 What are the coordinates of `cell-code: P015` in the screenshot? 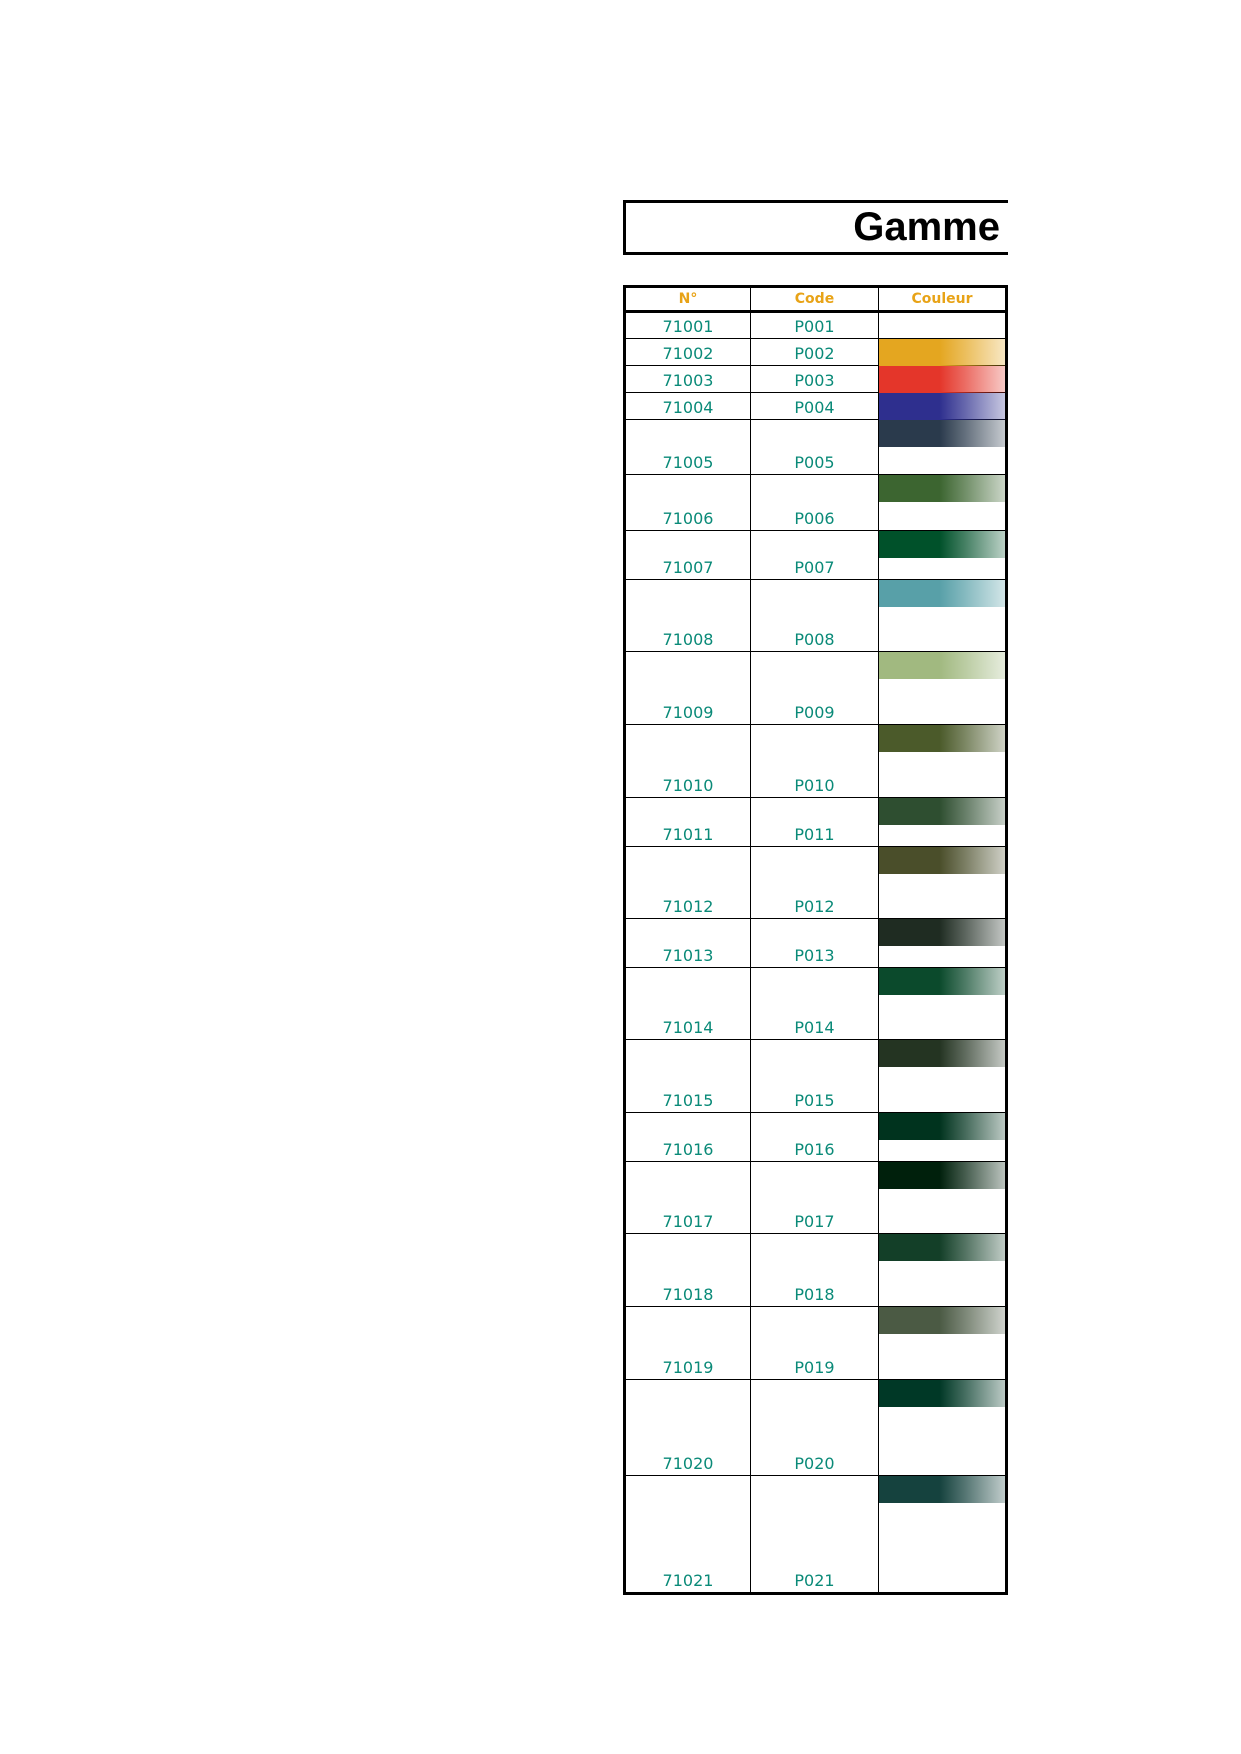 It's located at (815, 1076).